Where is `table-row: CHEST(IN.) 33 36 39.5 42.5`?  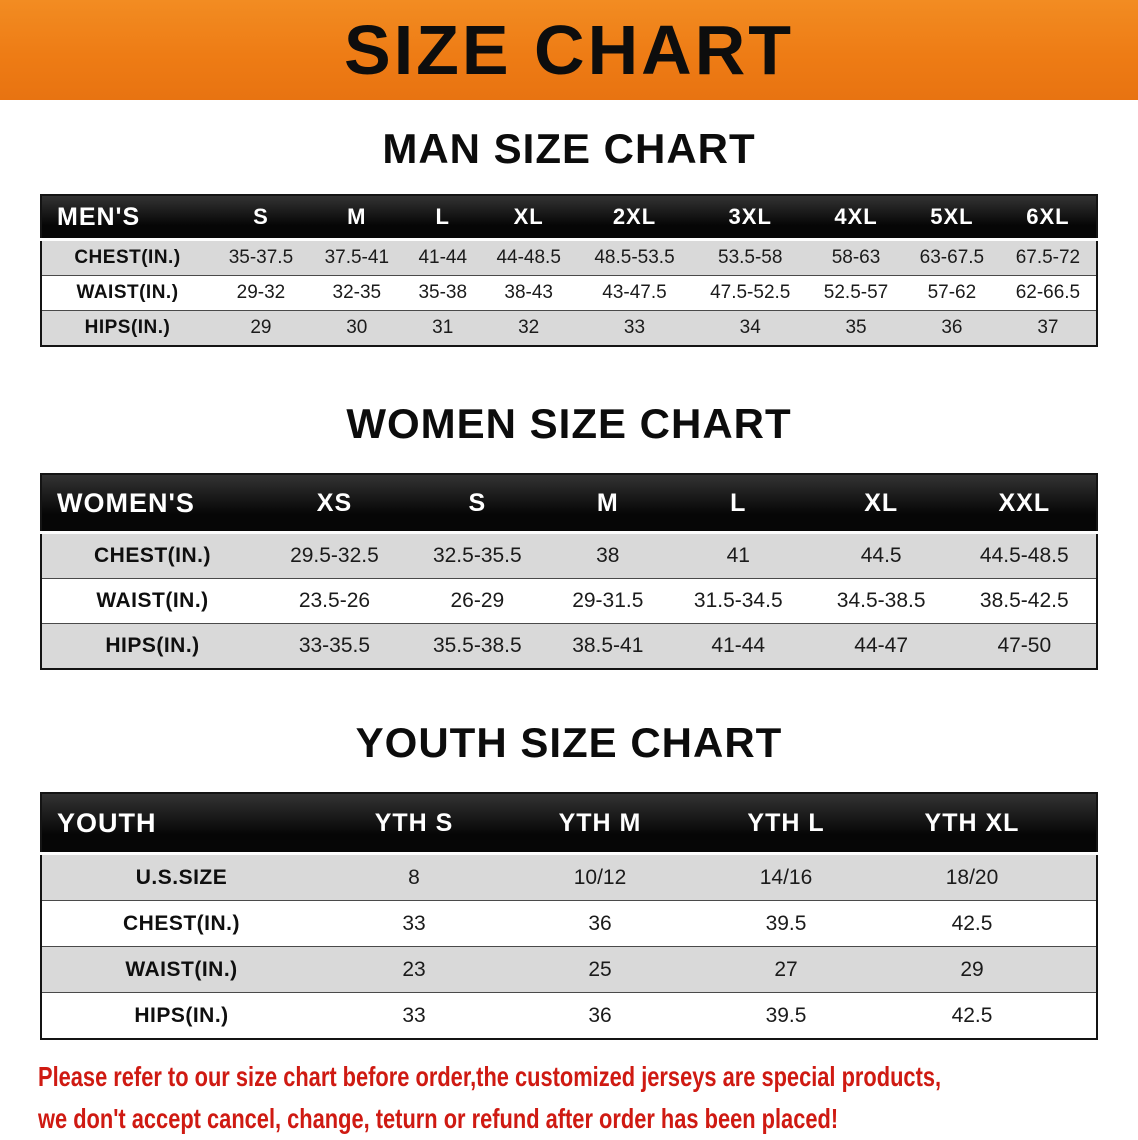 table-row: CHEST(IN.) 33 36 39.5 42.5 is located at coordinates (569, 923).